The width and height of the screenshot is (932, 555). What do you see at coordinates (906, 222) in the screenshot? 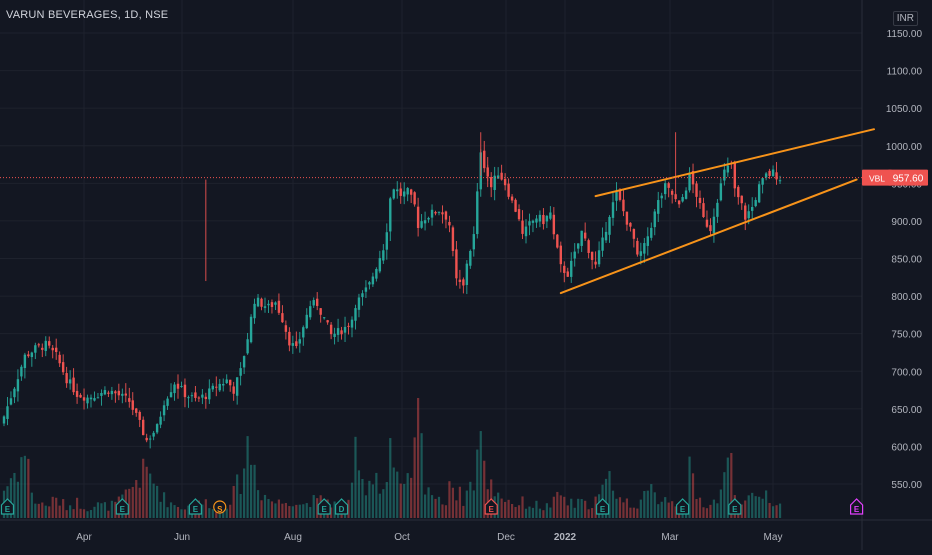
I see `y-tick-label: 900.00` at bounding box center [906, 222].